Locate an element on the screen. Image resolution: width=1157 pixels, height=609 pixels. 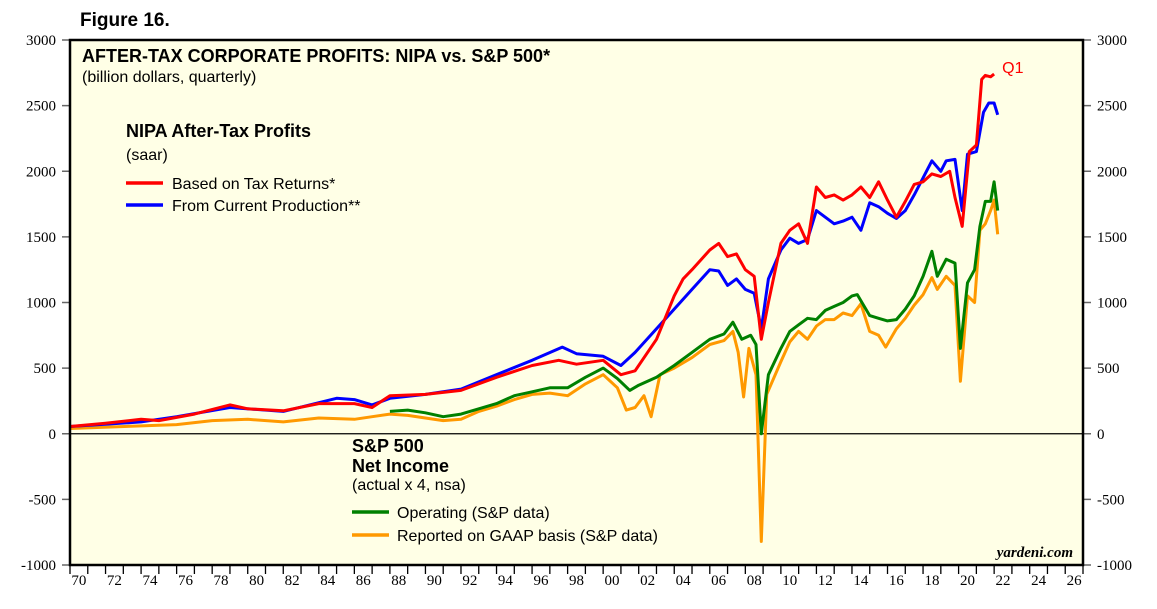
x-tick-label: 78 is located at coordinates (221, 581).